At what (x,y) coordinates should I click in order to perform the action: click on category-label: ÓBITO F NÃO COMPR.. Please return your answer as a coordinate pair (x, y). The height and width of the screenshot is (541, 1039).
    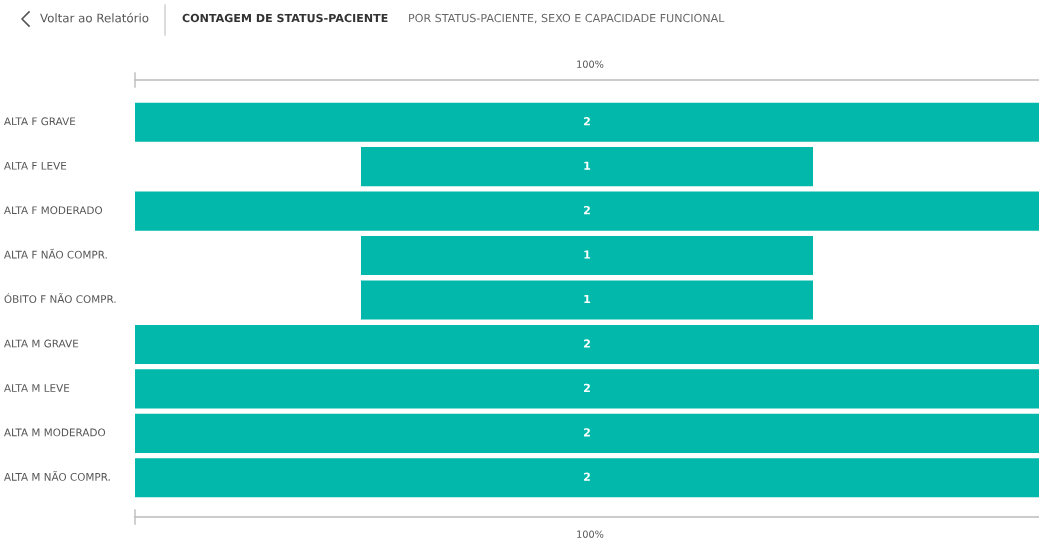
    Looking at the image, I should click on (60, 298).